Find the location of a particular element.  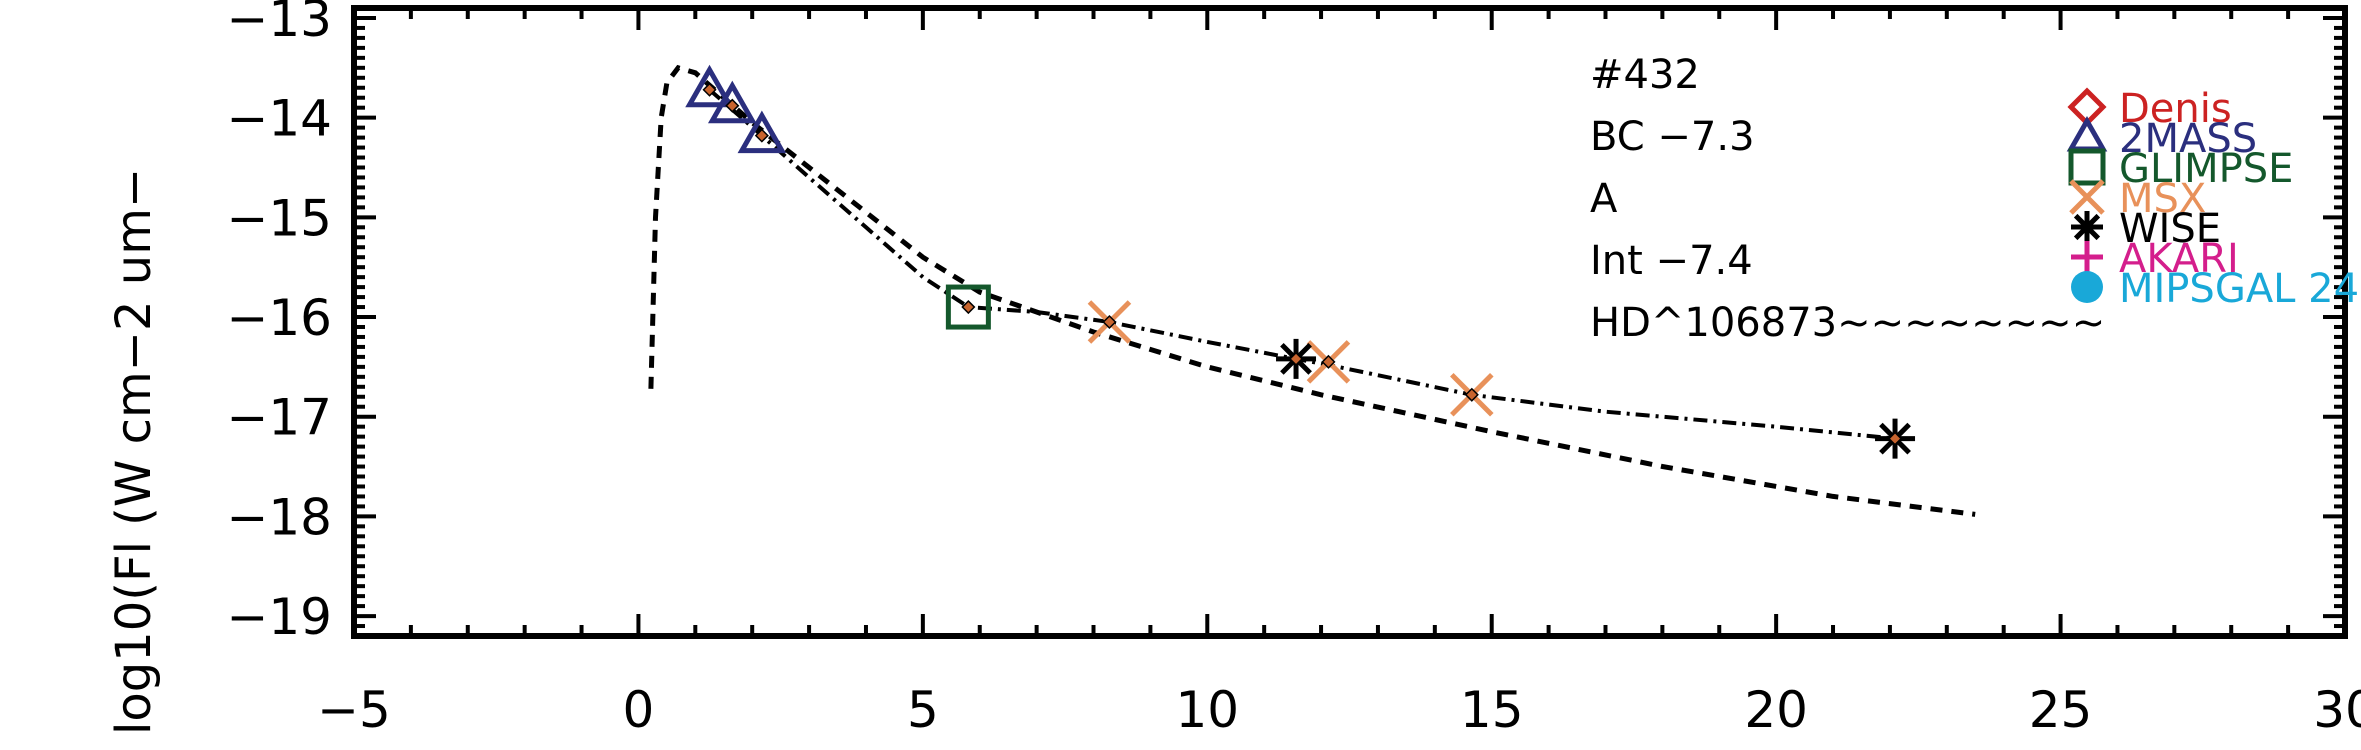

y-tick-label: −15 is located at coordinates (279, 218).